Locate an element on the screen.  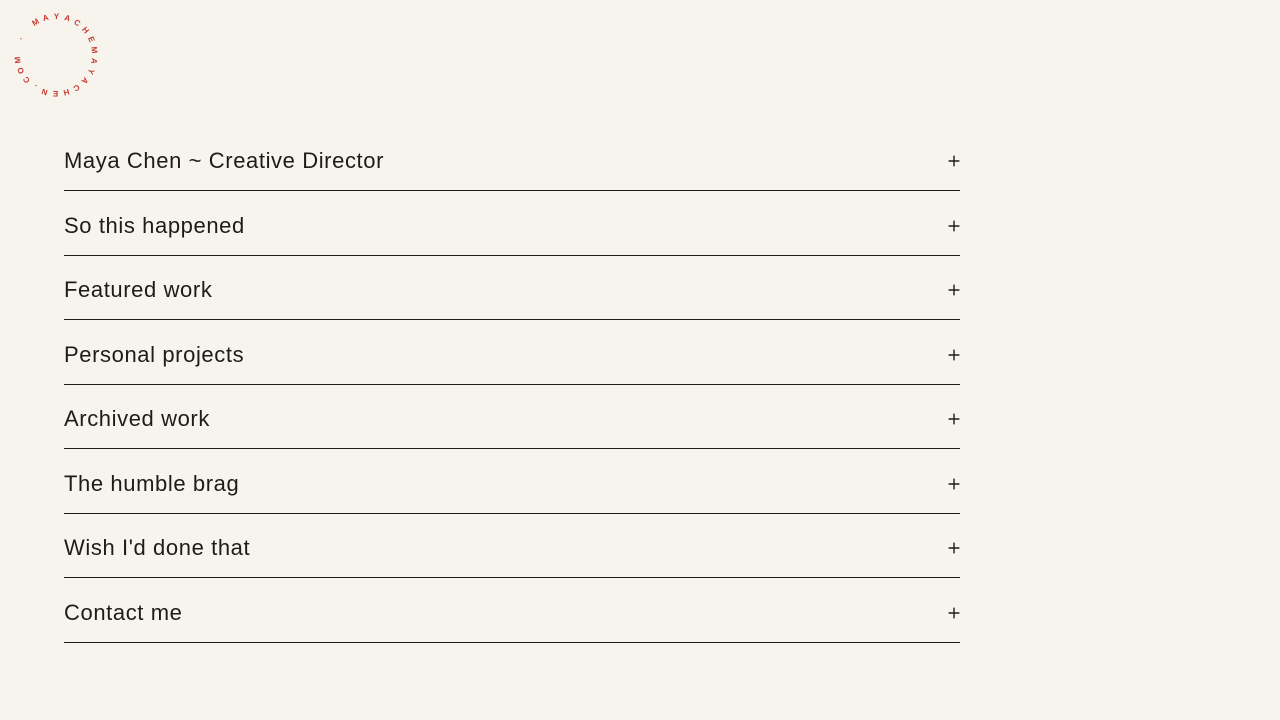
accordion-item: Contact me is located at coordinates (512, 613).